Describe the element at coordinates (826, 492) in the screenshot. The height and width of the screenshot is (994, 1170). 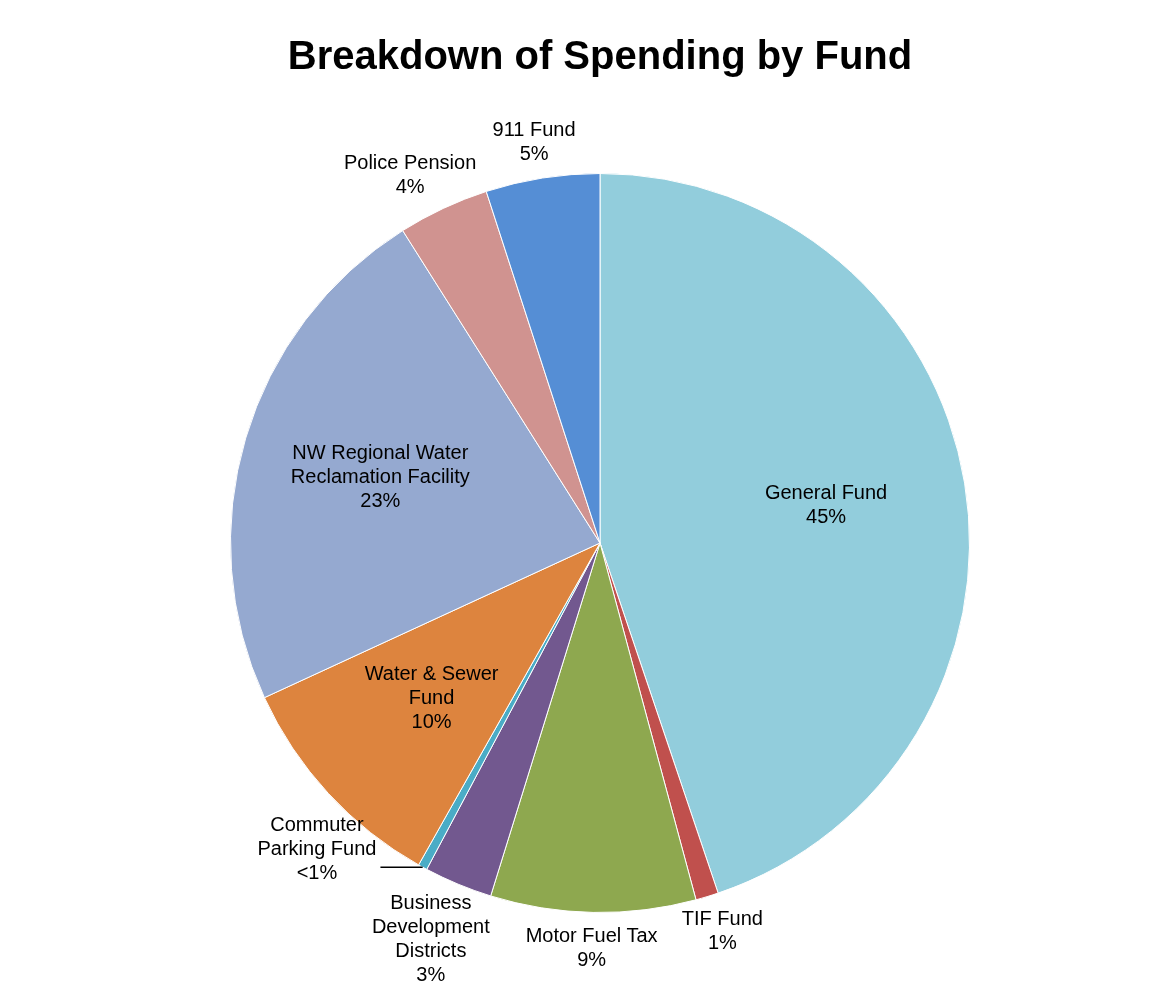
I see `slice-label: General Fund` at that location.